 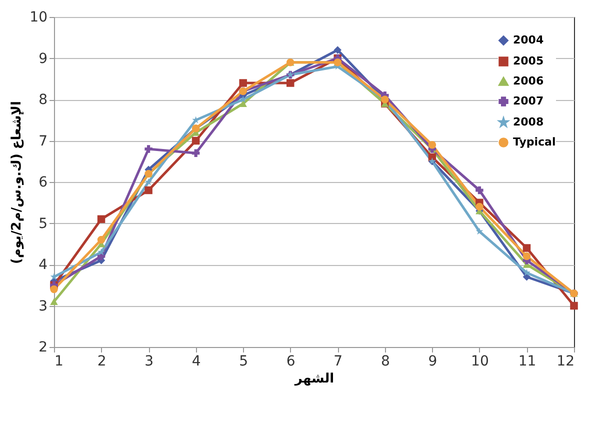 What do you see at coordinates (534, 142) in the screenshot?
I see `legend-label: Typical` at bounding box center [534, 142].